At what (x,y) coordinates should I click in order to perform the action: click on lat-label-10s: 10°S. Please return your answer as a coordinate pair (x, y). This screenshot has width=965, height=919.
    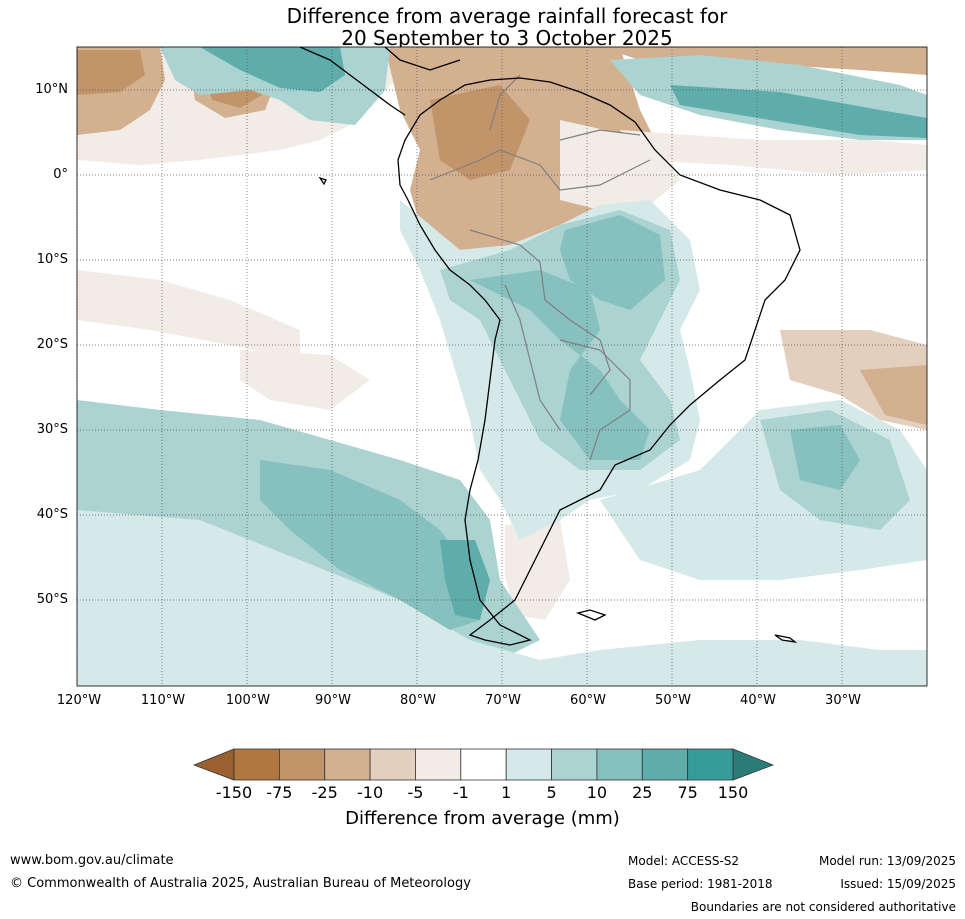
    Looking at the image, I should click on (52, 259).